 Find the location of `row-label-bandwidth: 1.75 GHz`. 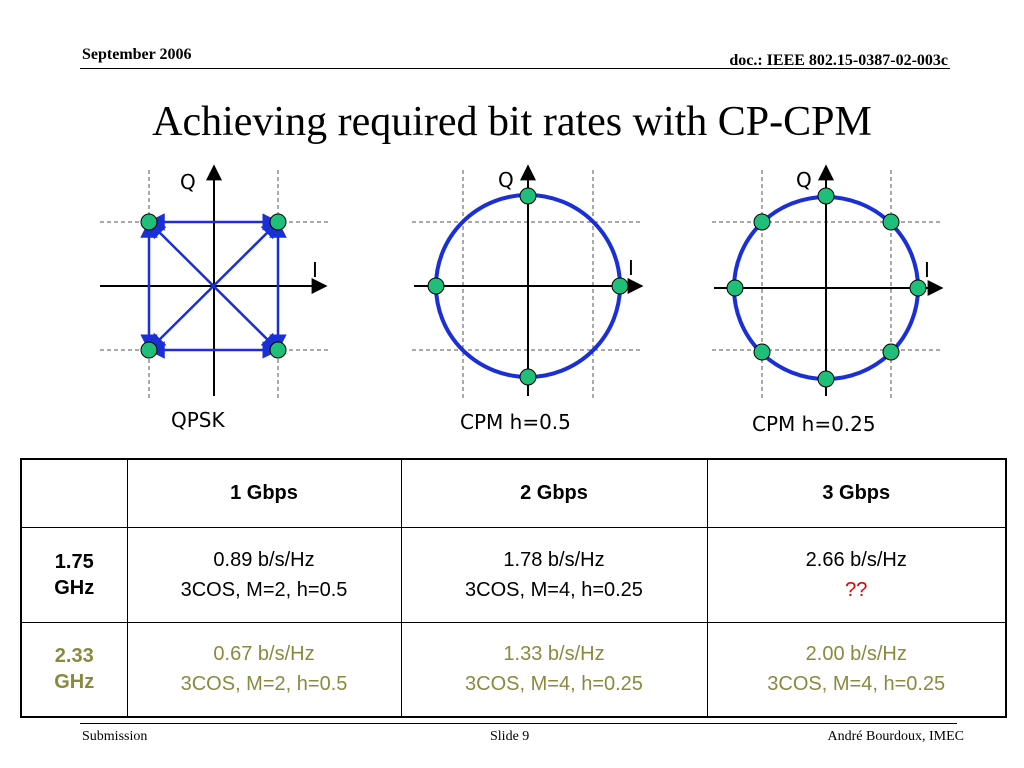

row-label-bandwidth: 1.75 GHz is located at coordinates (74, 574).